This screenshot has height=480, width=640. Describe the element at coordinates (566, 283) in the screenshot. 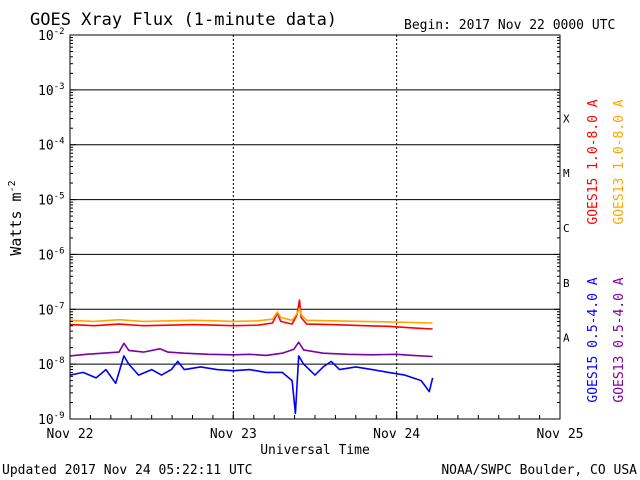

I see `flare-class-b: B` at that location.